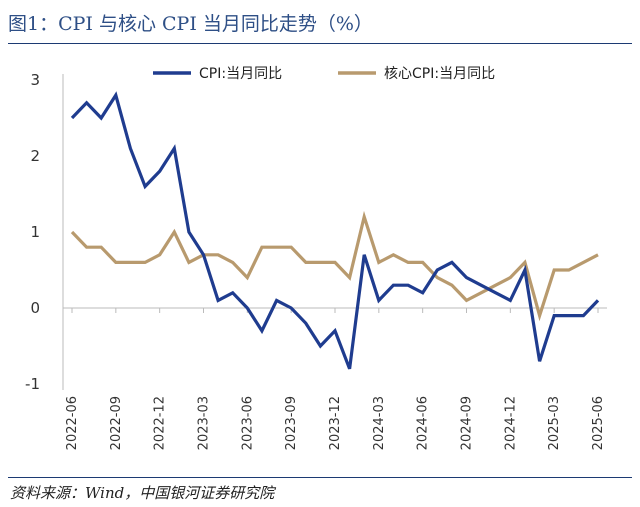  Describe the element at coordinates (320, 43) in the screenshot. I see `title-divider` at that location.